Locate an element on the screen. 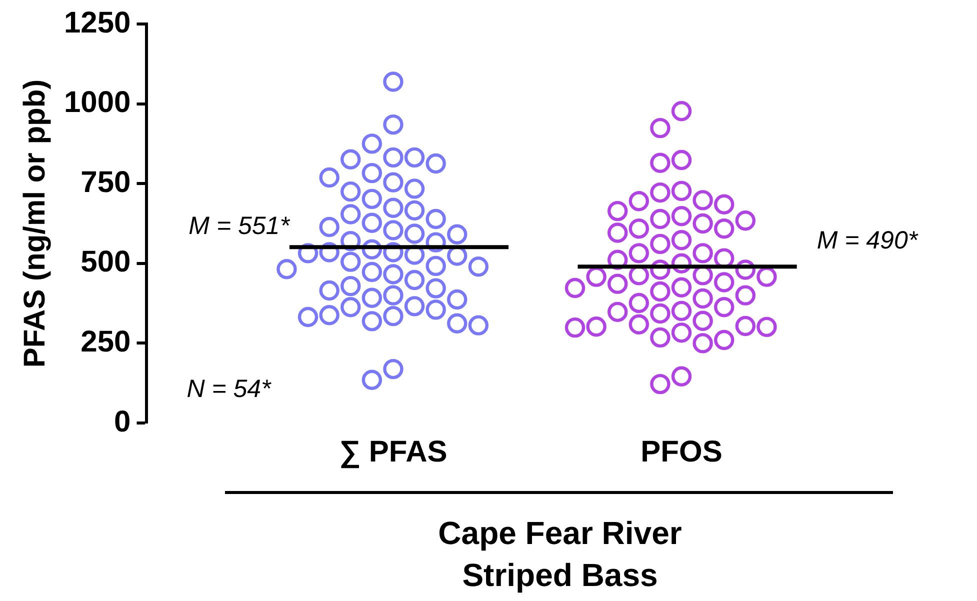 The width and height of the screenshot is (977, 601). x-tick-label: PFOS is located at coordinates (681, 451).